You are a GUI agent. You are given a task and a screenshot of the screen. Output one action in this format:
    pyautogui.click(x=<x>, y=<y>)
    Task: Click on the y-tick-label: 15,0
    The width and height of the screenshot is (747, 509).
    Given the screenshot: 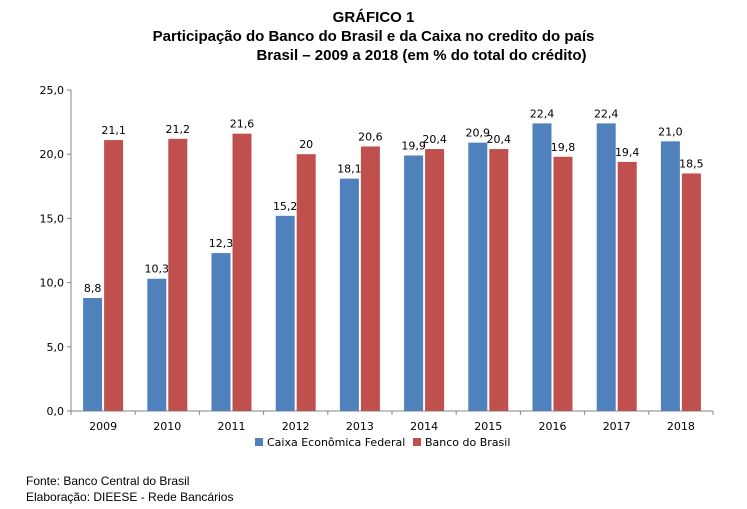 What is the action you would take?
    pyautogui.click(x=52, y=218)
    